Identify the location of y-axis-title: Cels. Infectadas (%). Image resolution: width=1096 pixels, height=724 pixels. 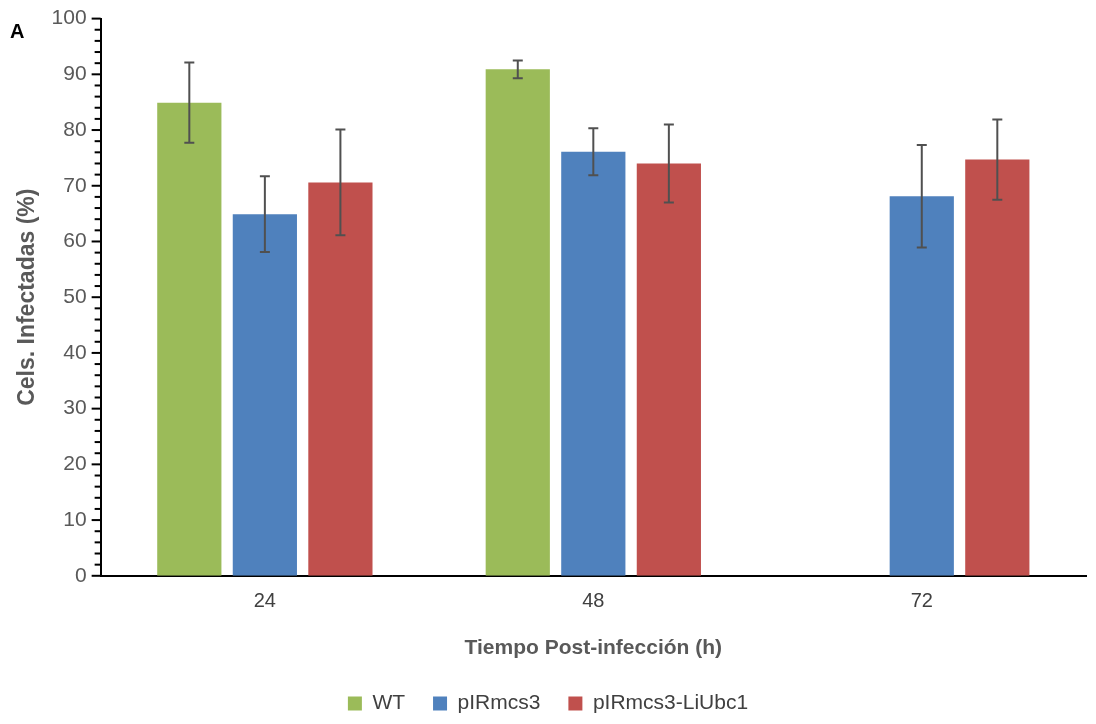
(26, 297).